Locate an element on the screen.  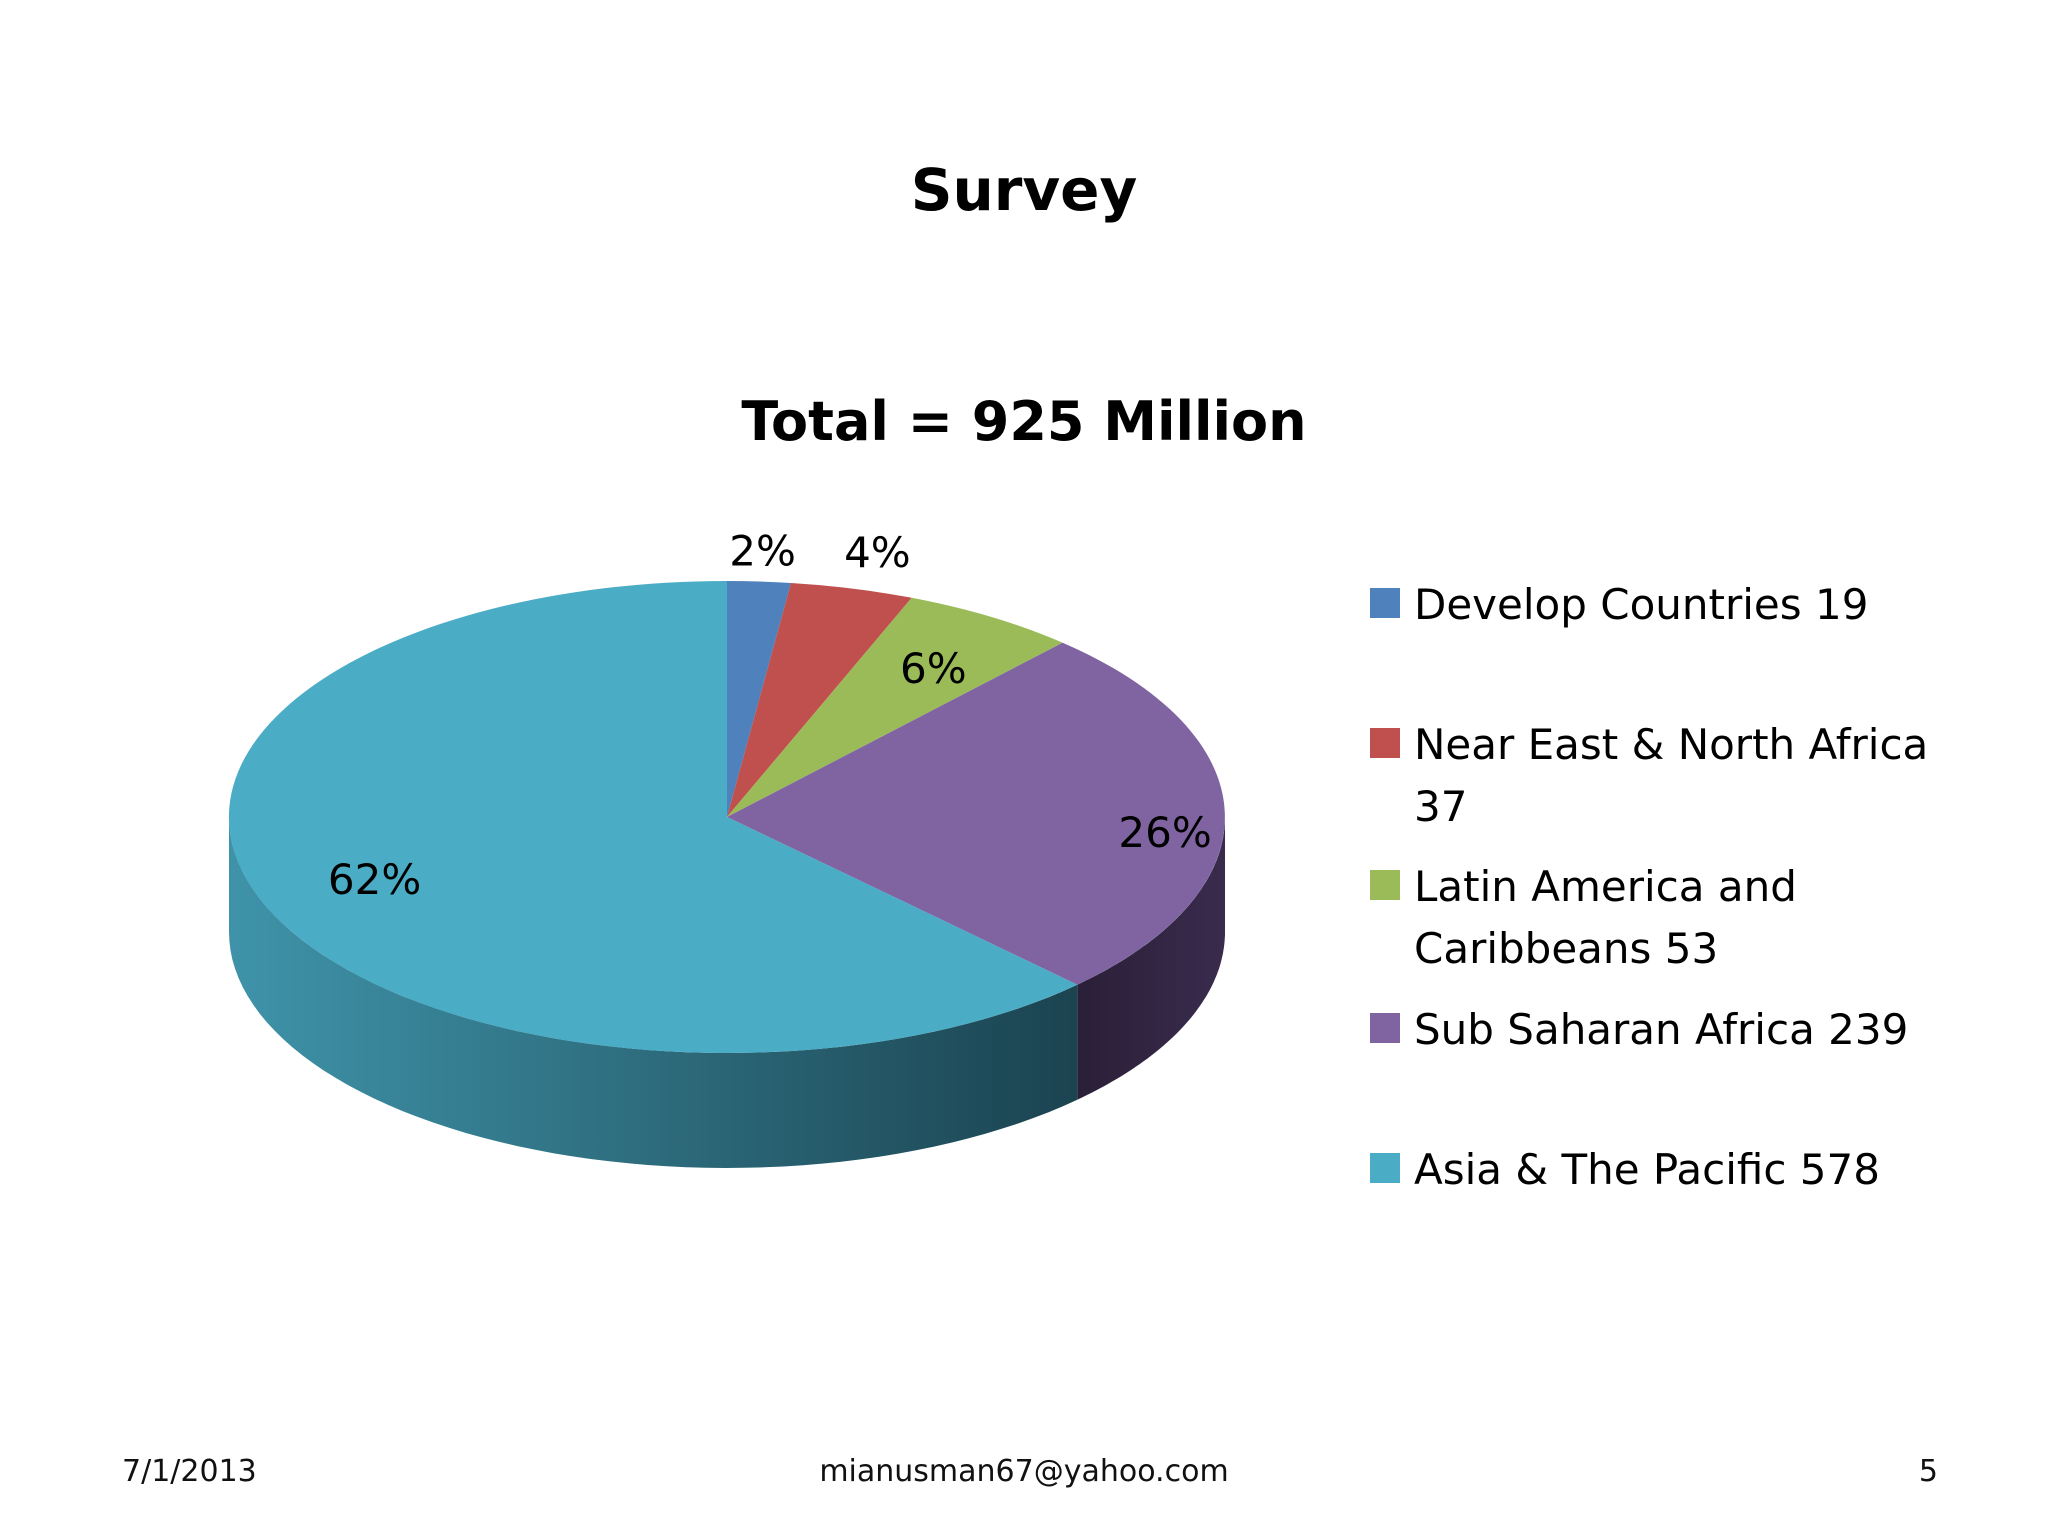
pie-side-group is located at coordinates (727, 992).